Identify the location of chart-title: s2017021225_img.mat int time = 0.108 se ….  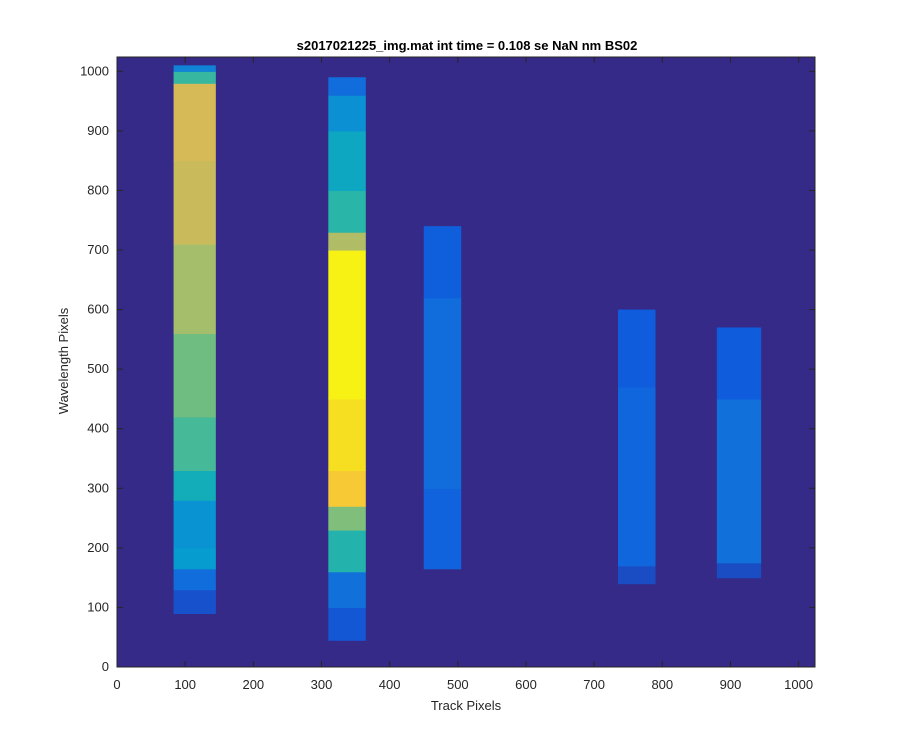
(467, 45).